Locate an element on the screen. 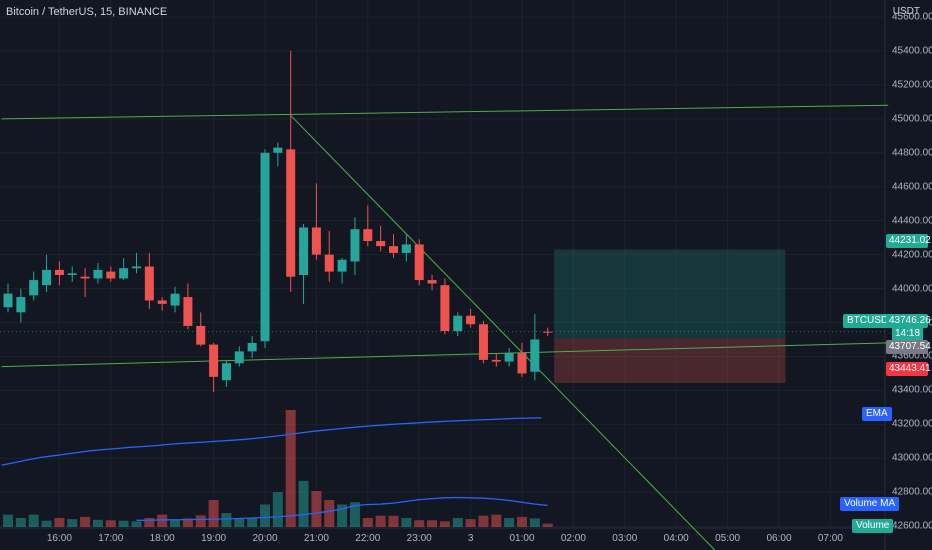 The width and height of the screenshot is (932, 550). target-price-badge: 44231.02 is located at coordinates (908, 241).